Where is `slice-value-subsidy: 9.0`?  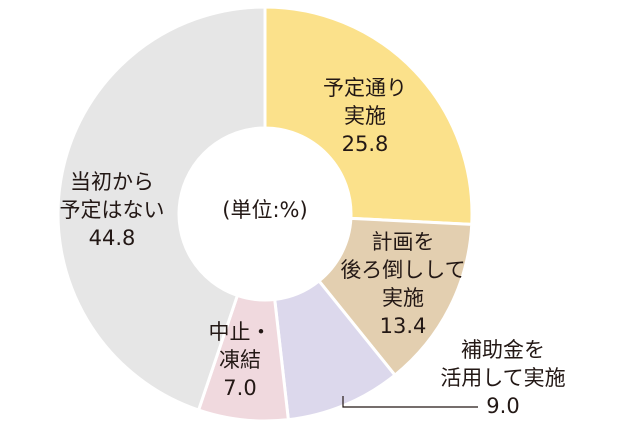 slice-value-subsidy: 9.0 is located at coordinates (503, 406).